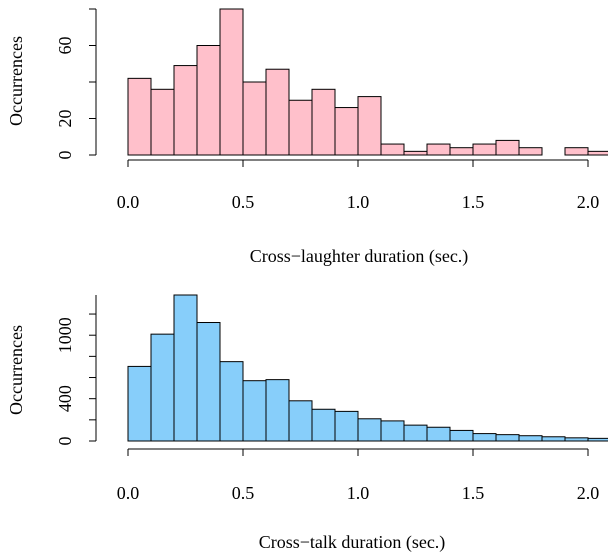 The height and width of the screenshot is (558, 608). Describe the element at coordinates (65, 119) in the screenshot. I see `y-tick-label: 20` at that location.